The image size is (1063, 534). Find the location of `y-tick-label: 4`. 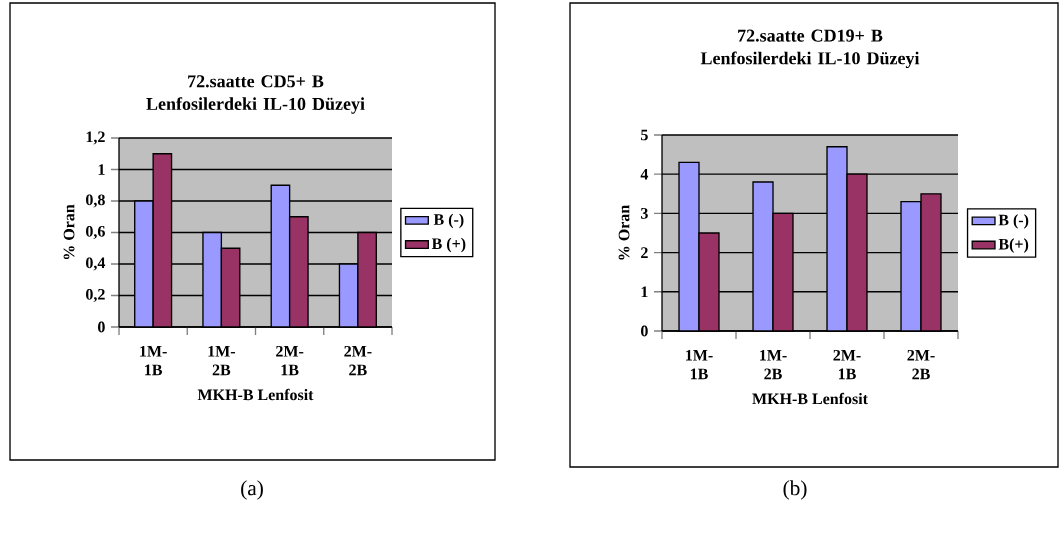

y-tick-label: 4 is located at coordinates (644, 174).